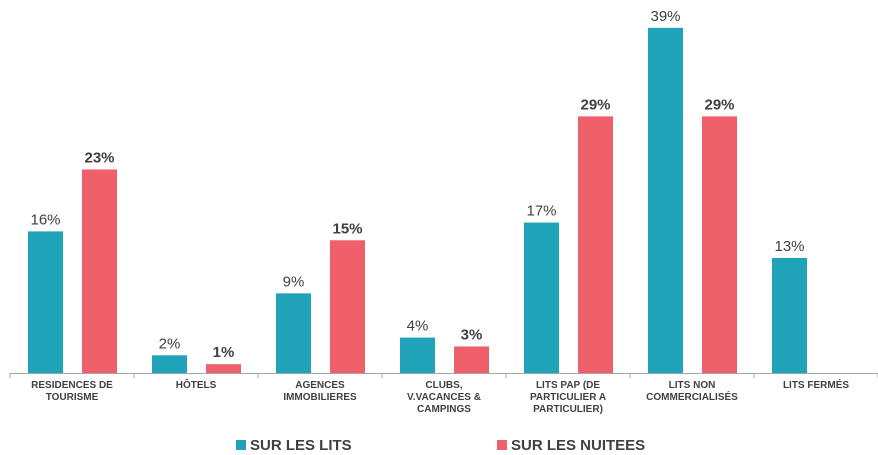 This screenshot has width=878, height=455. What do you see at coordinates (72, 391) in the screenshot?
I see `x-tick-label: RESIDENCES DE TOURISME` at bounding box center [72, 391].